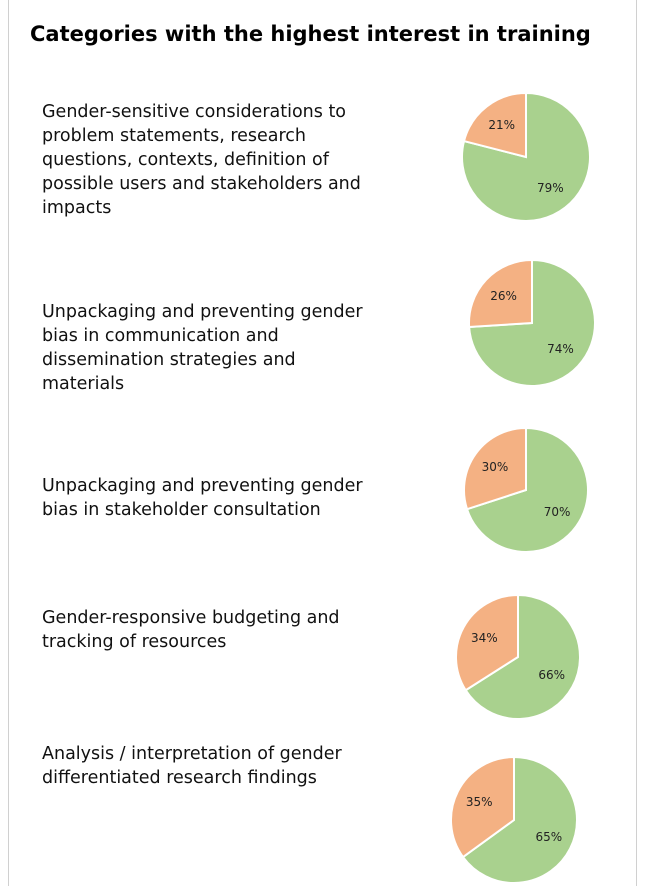  Describe the element at coordinates (551, 675) in the screenshot. I see `slice-label: 66%` at that location.